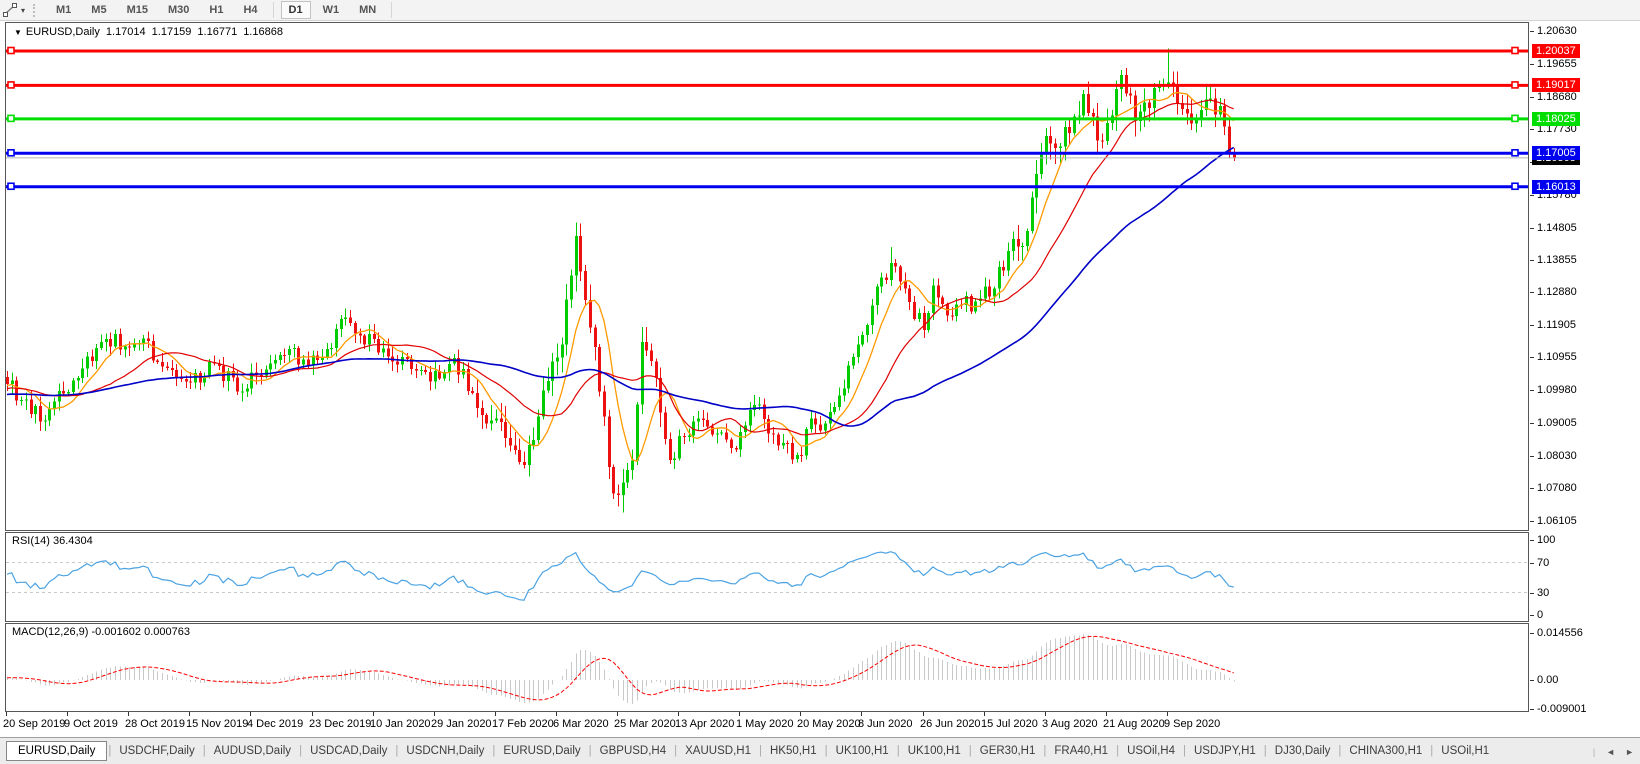 This screenshot has height=764, width=1640. I want to click on chart-tab-hk50-h1: HK50,H1, so click(793, 751).